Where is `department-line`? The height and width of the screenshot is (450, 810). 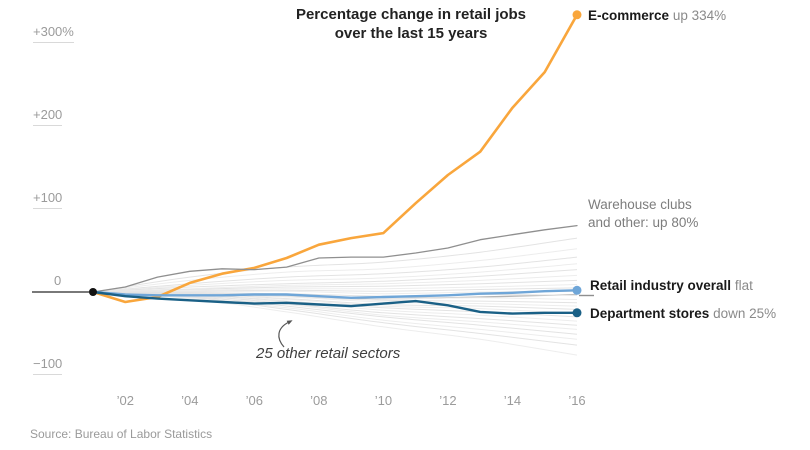 department-line is located at coordinates (335, 302).